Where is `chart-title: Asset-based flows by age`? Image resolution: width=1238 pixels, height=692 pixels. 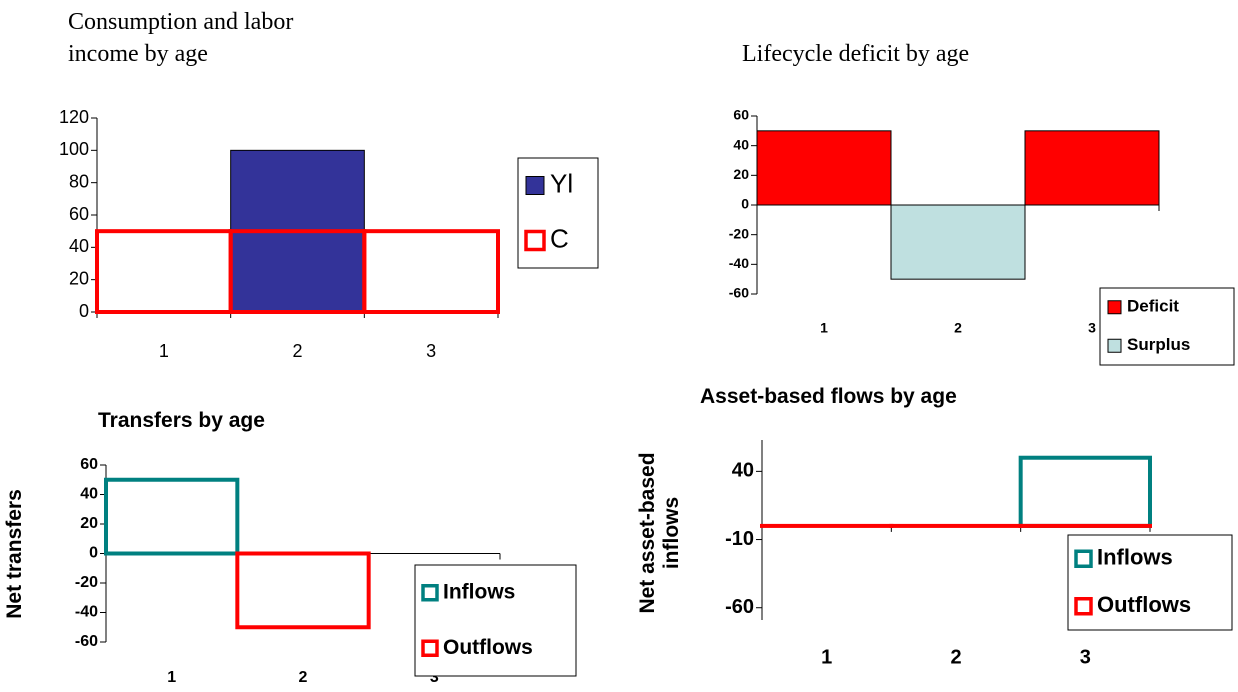 chart-title: Asset-based flows by age is located at coordinates (828, 396).